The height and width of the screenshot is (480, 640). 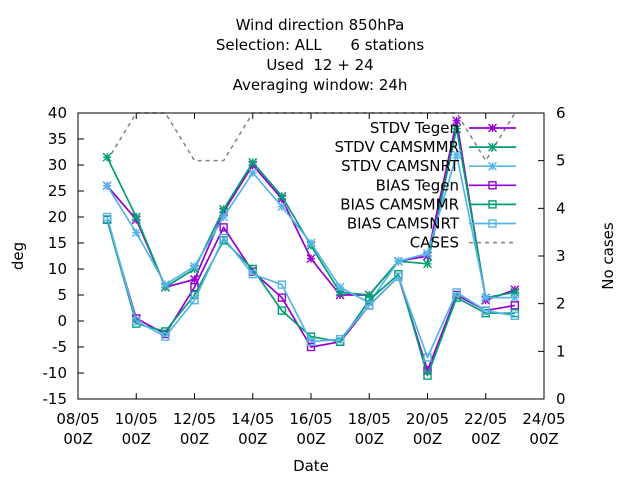 What do you see at coordinates (55, 373) in the screenshot?
I see `y-tick-label: -10` at bounding box center [55, 373].